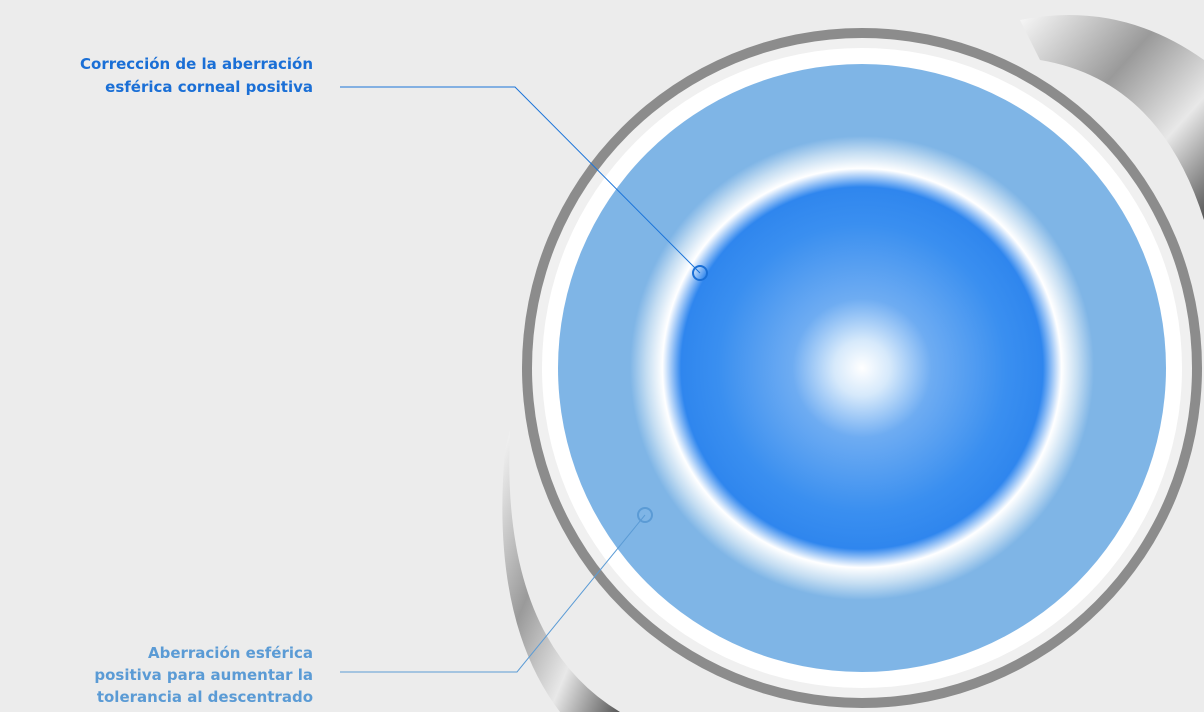  Describe the element at coordinates (205, 697) in the screenshot. I see `label-line: tolerancia al descentrado` at that location.